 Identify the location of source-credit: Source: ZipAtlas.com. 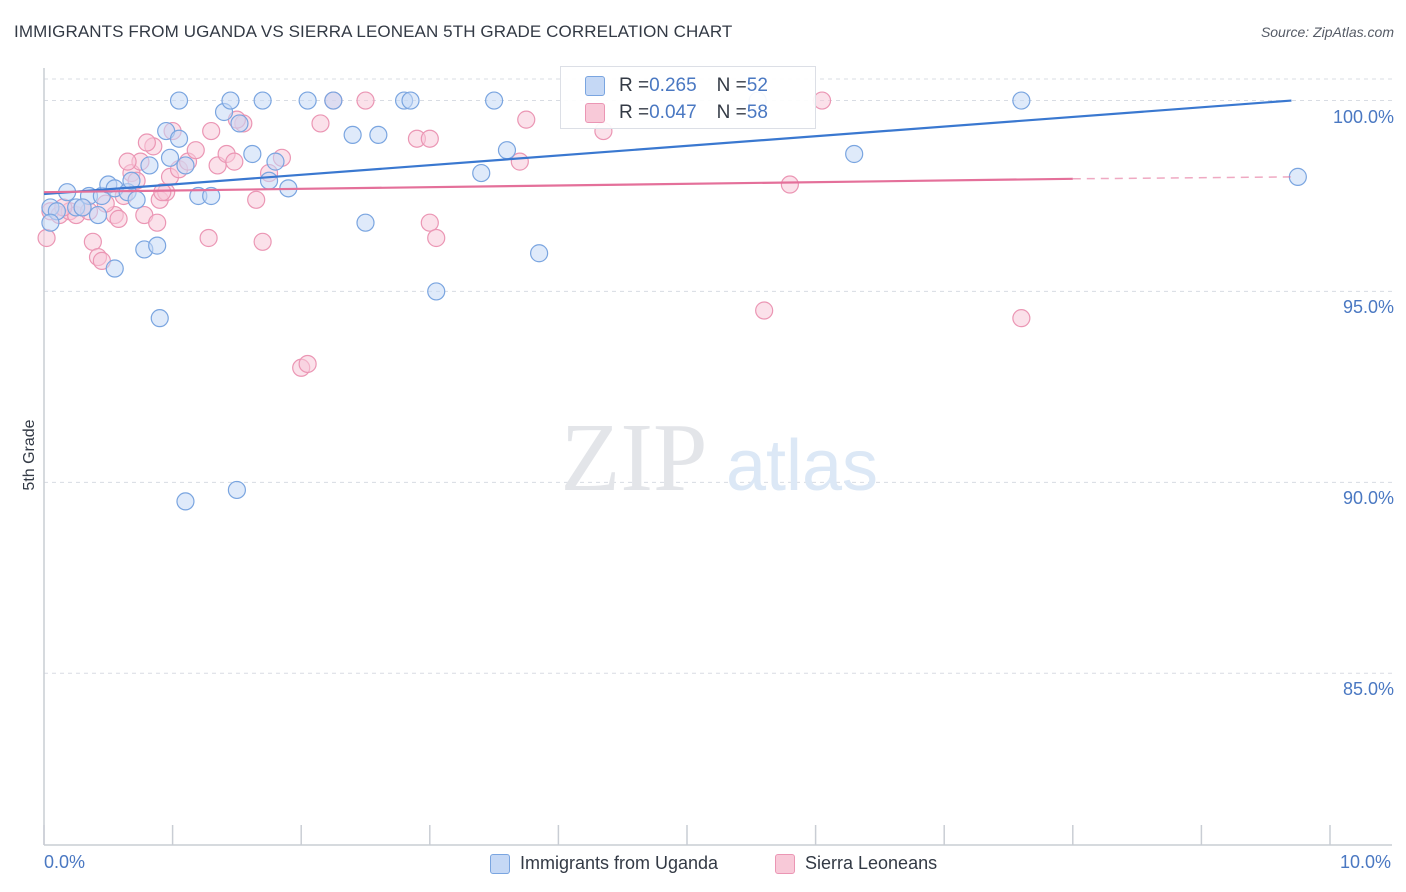
(1327, 32).